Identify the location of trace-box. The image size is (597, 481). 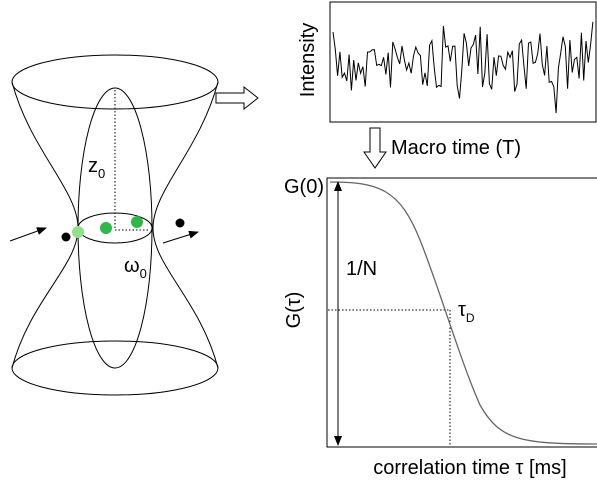
(463, 62).